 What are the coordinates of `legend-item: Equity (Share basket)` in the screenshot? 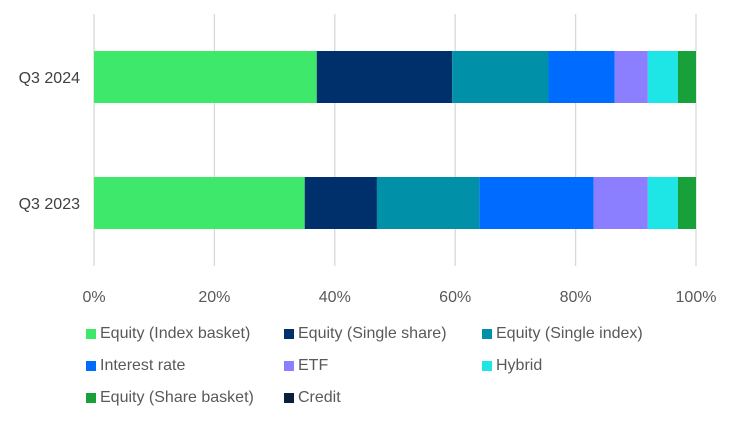 It's located at (185, 398).